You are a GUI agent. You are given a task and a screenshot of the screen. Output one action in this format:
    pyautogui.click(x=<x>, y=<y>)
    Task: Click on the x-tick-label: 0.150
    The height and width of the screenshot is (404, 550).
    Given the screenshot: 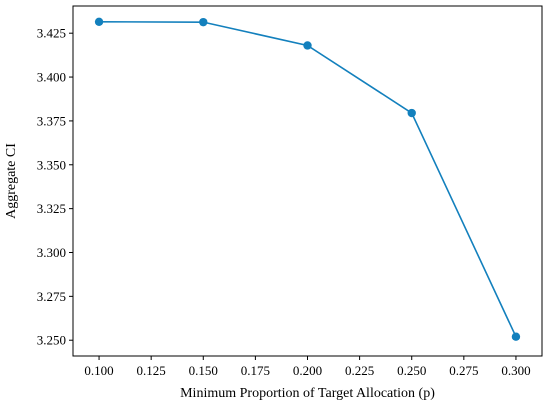 What is the action you would take?
    pyautogui.click(x=203, y=370)
    